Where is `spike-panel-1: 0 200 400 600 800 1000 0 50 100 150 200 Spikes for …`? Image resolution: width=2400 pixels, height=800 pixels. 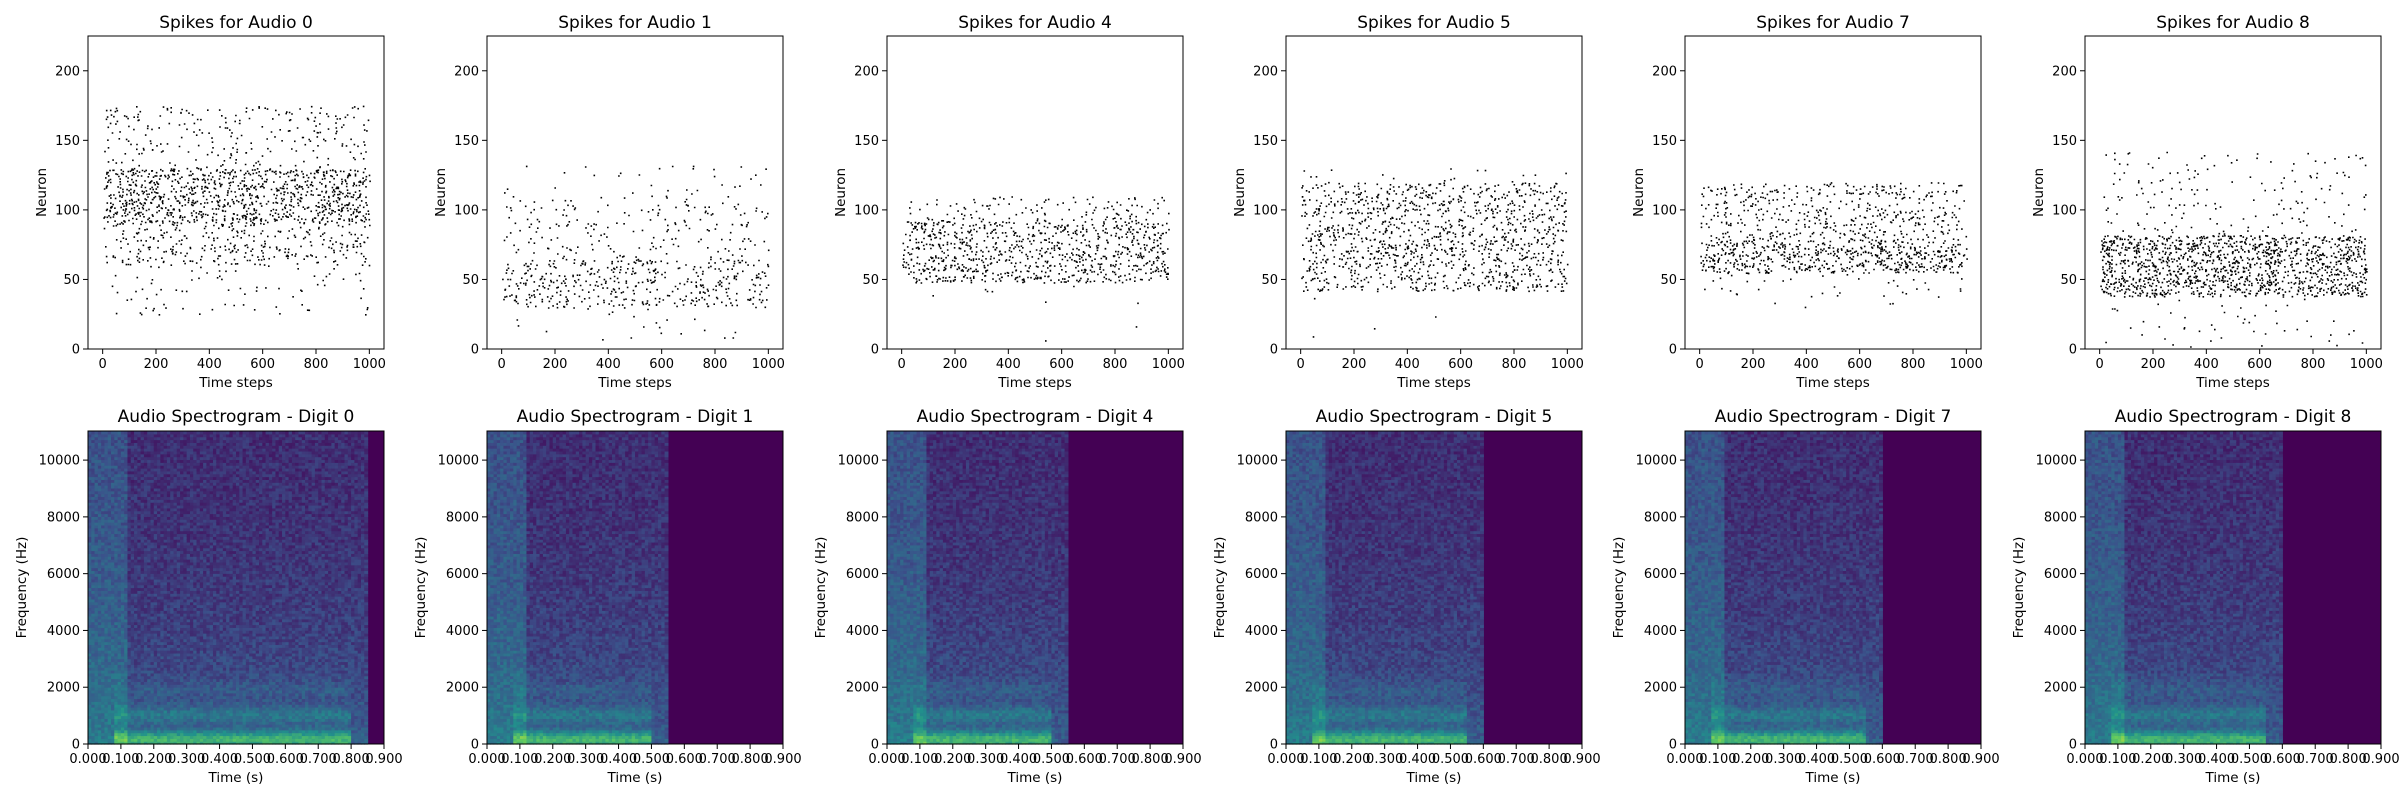 spike-panel-1: 0 200 400 600 800 1000 0 50 100 150 200 Spikes for … is located at coordinates (609, 202).